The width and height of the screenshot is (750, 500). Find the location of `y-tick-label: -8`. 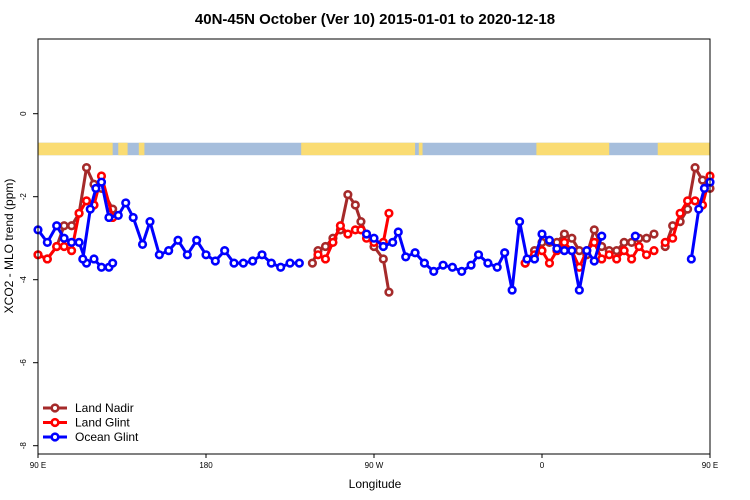

y-tick-label: -8 is located at coordinates (23, 446).